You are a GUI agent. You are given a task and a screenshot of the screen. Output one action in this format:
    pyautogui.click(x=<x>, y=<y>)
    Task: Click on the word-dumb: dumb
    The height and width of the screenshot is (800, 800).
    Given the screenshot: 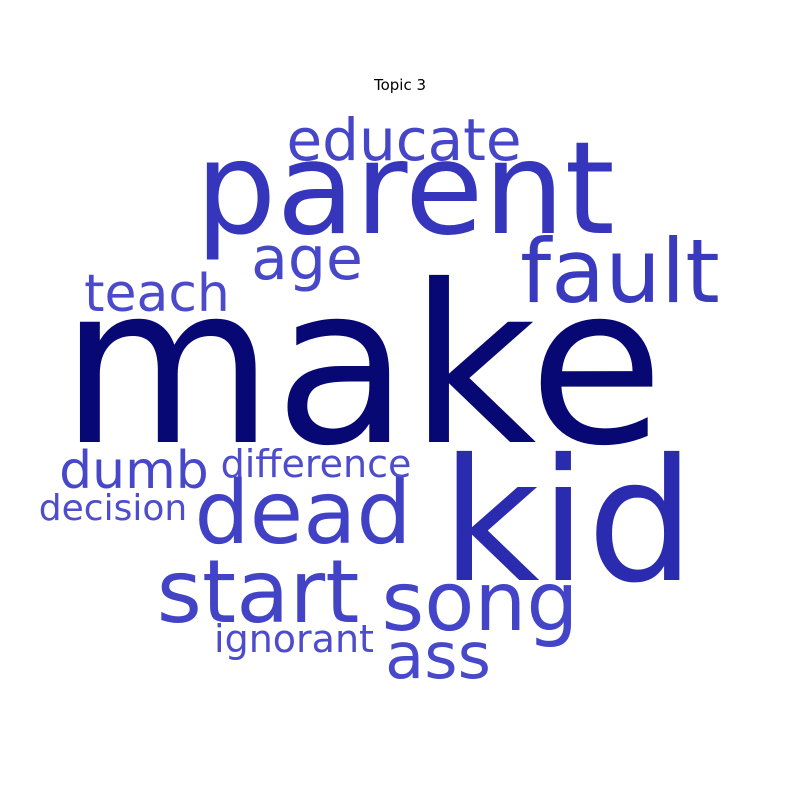 What is the action you would take?
    pyautogui.click(x=134, y=471)
    